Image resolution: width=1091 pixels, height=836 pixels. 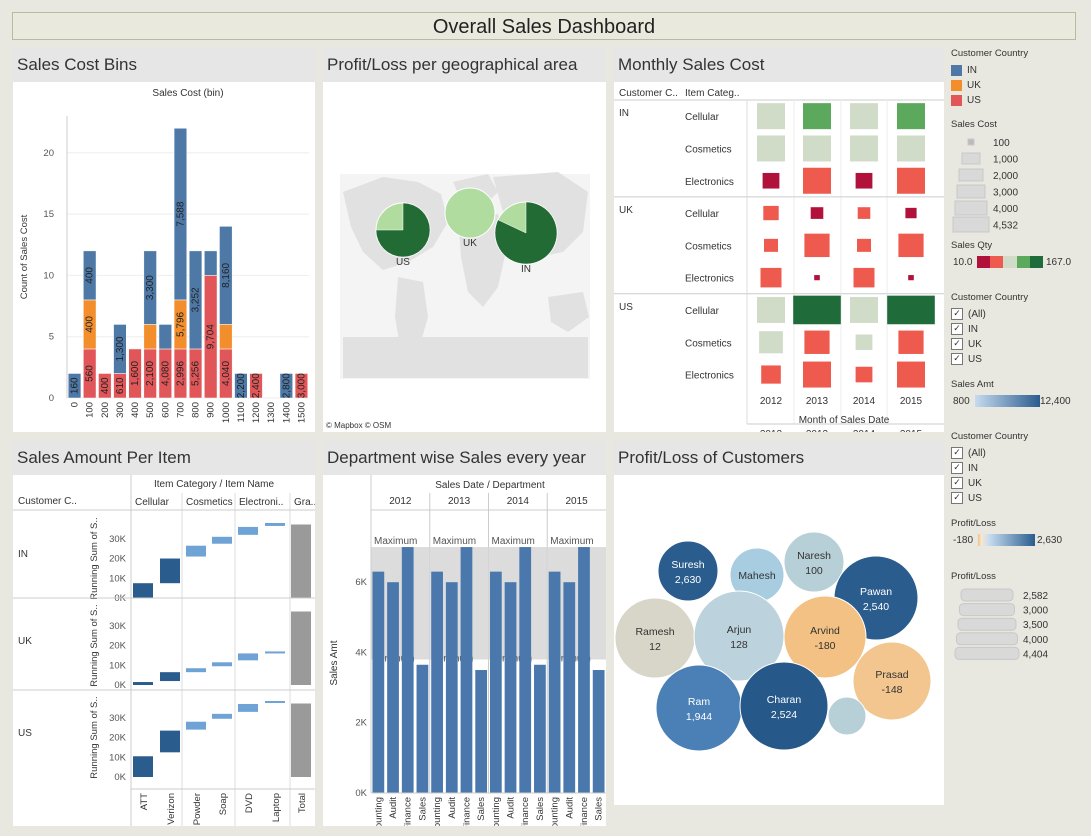 What do you see at coordinates (1005, 209) in the screenshot?
I see `legend-item: 4,000` at bounding box center [1005, 209].